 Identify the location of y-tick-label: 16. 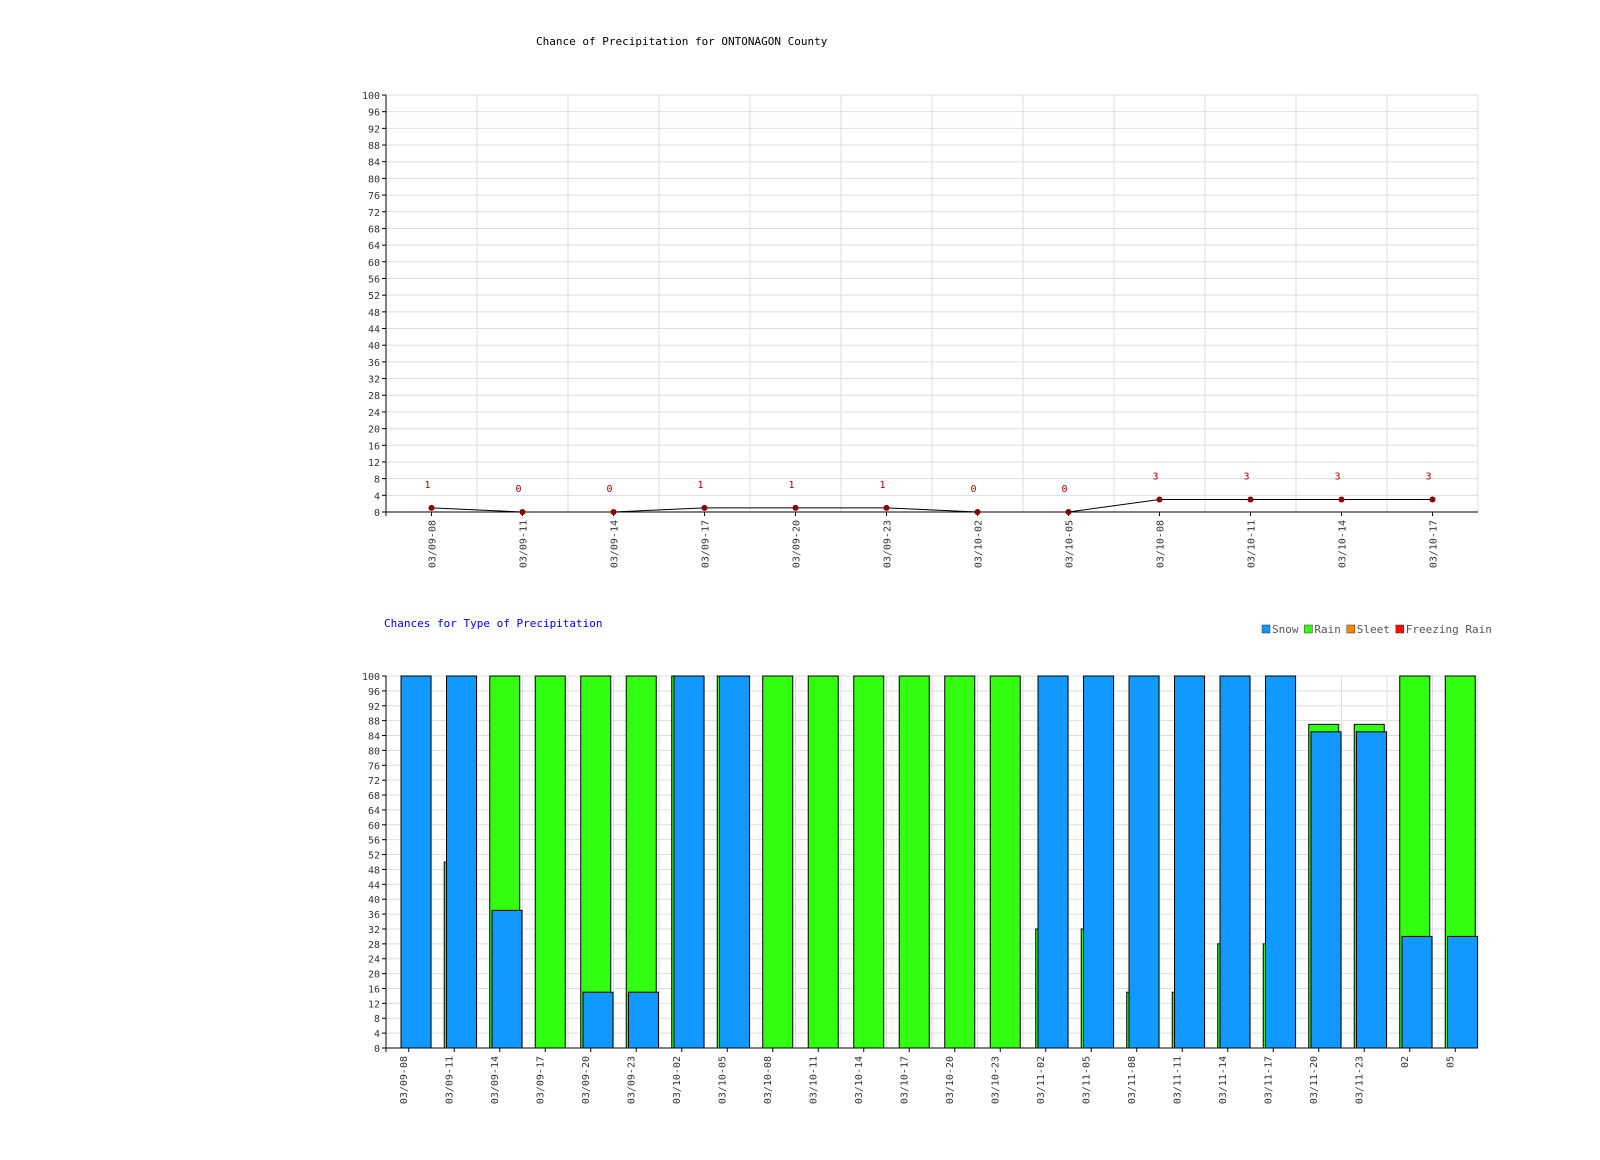
(374, 989).